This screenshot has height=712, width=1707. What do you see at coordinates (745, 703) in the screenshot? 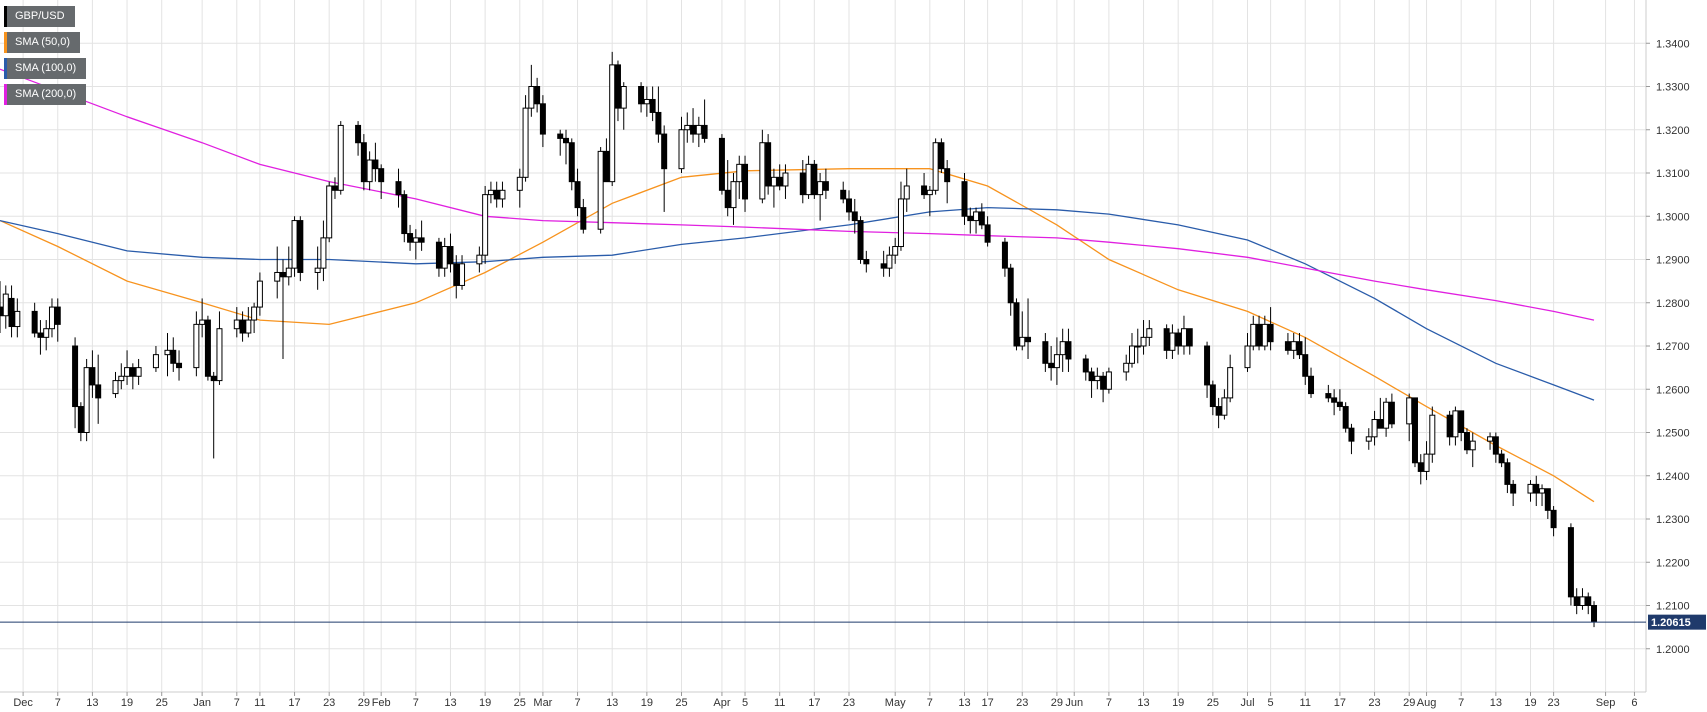
I see `x-tick-label: 5` at bounding box center [745, 703].